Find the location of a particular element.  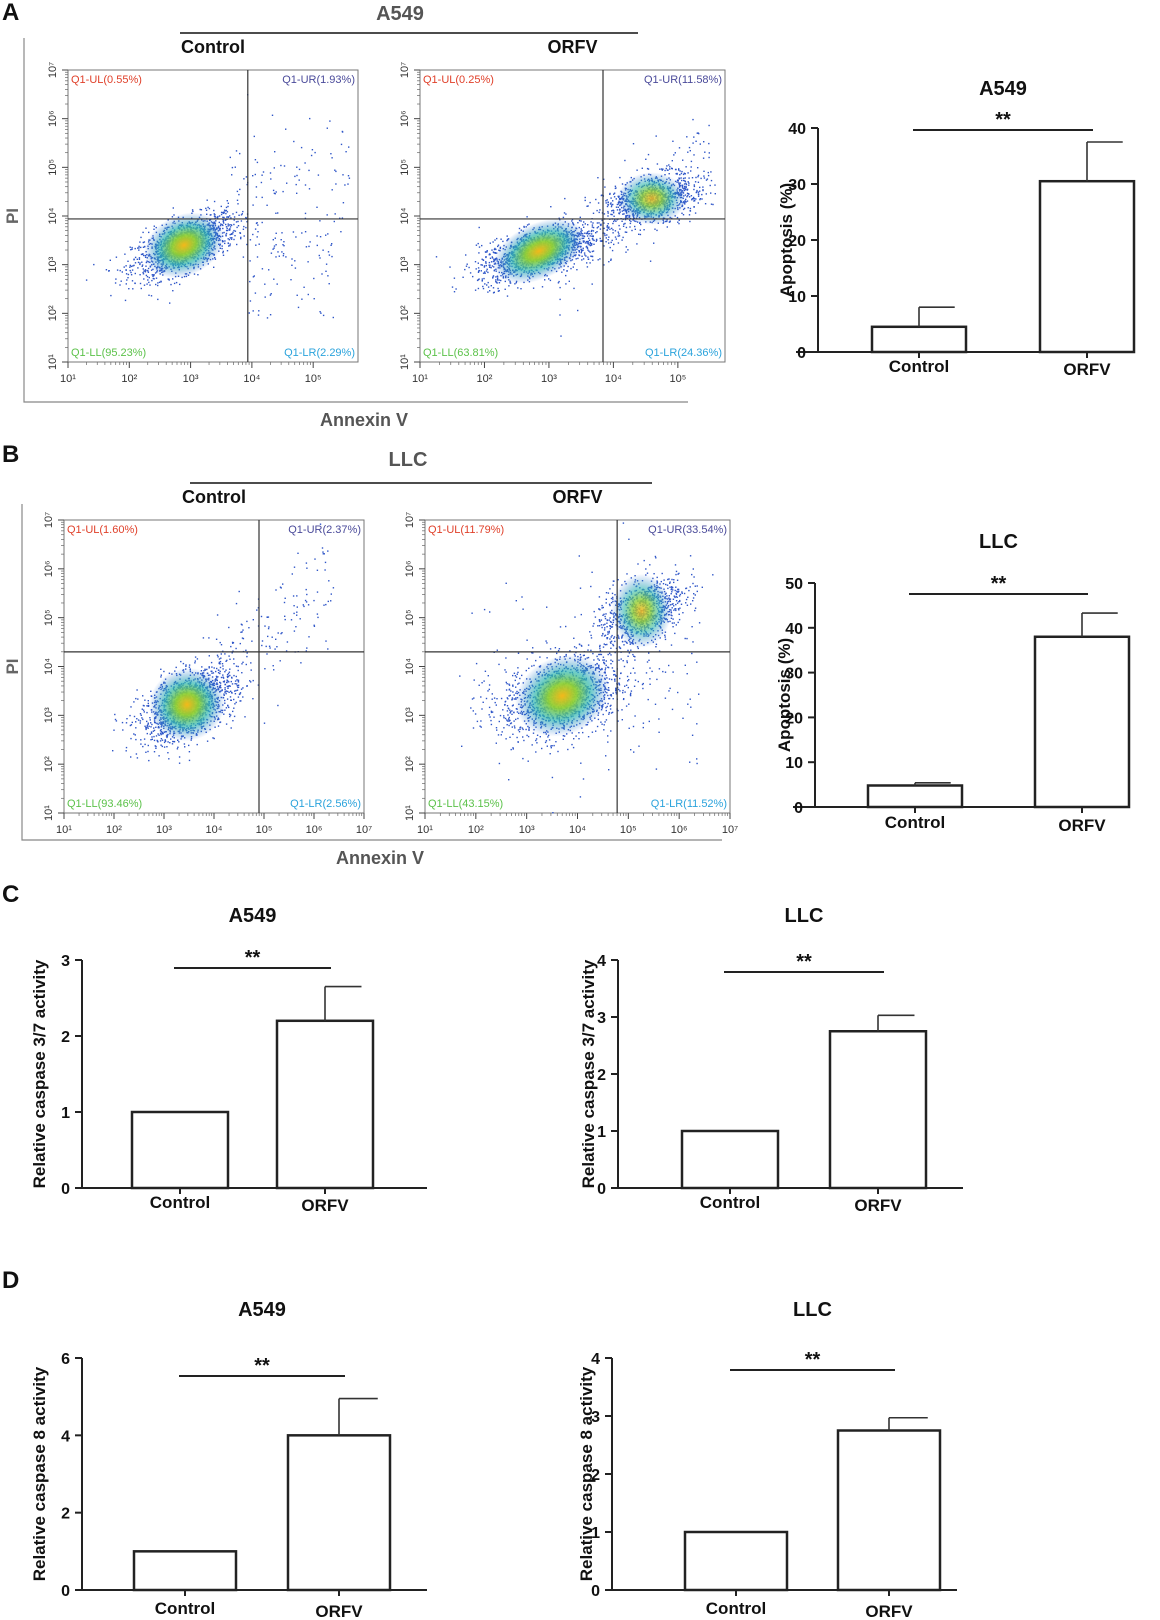

y-tick-label: 10⁴ is located at coordinates (53, 215).